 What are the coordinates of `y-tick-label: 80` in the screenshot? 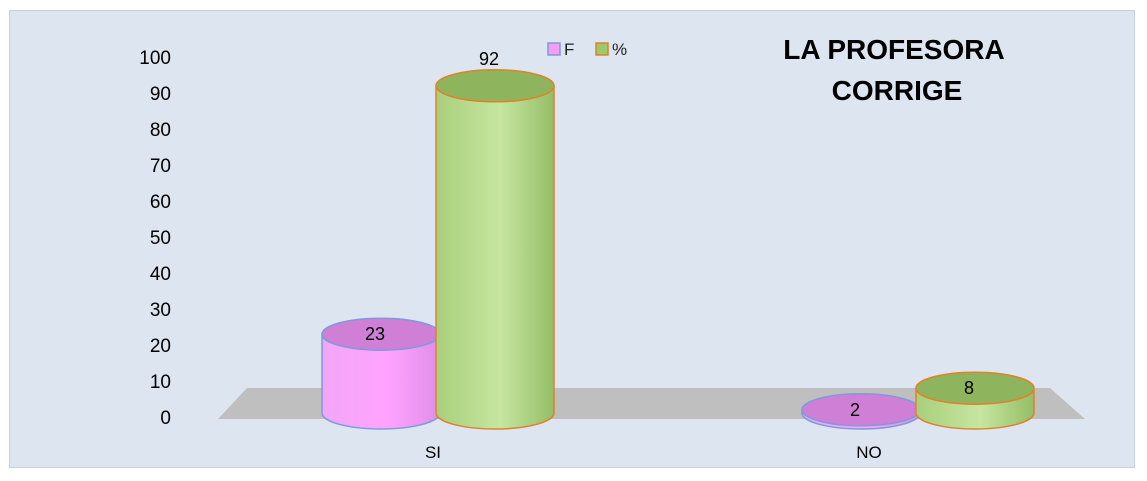 It's located at (160, 130).